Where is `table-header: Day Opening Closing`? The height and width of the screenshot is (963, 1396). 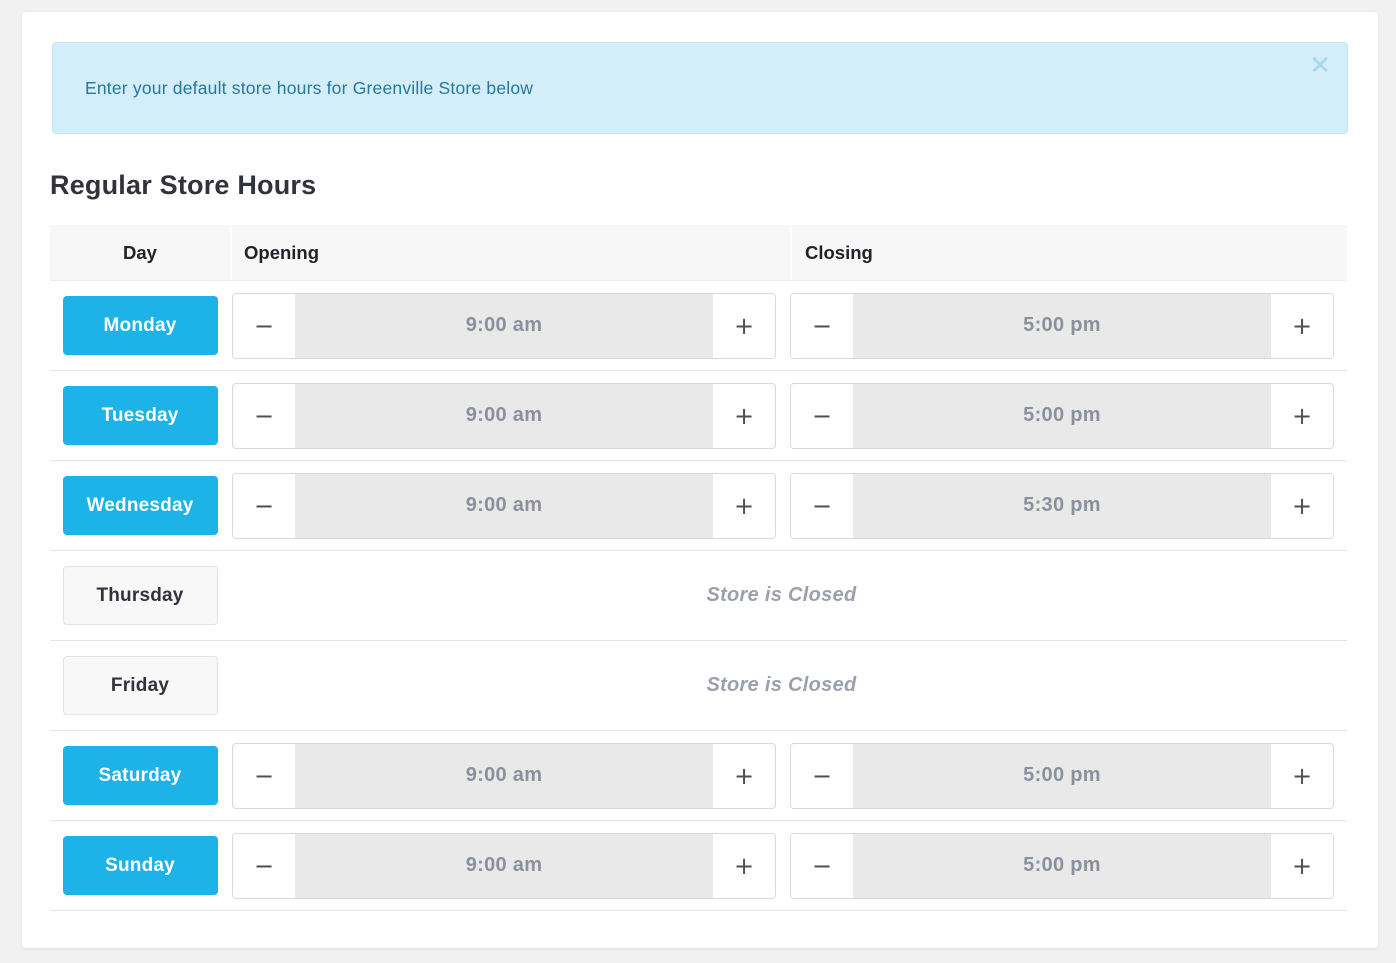 table-header: Day Opening Closing is located at coordinates (698, 253).